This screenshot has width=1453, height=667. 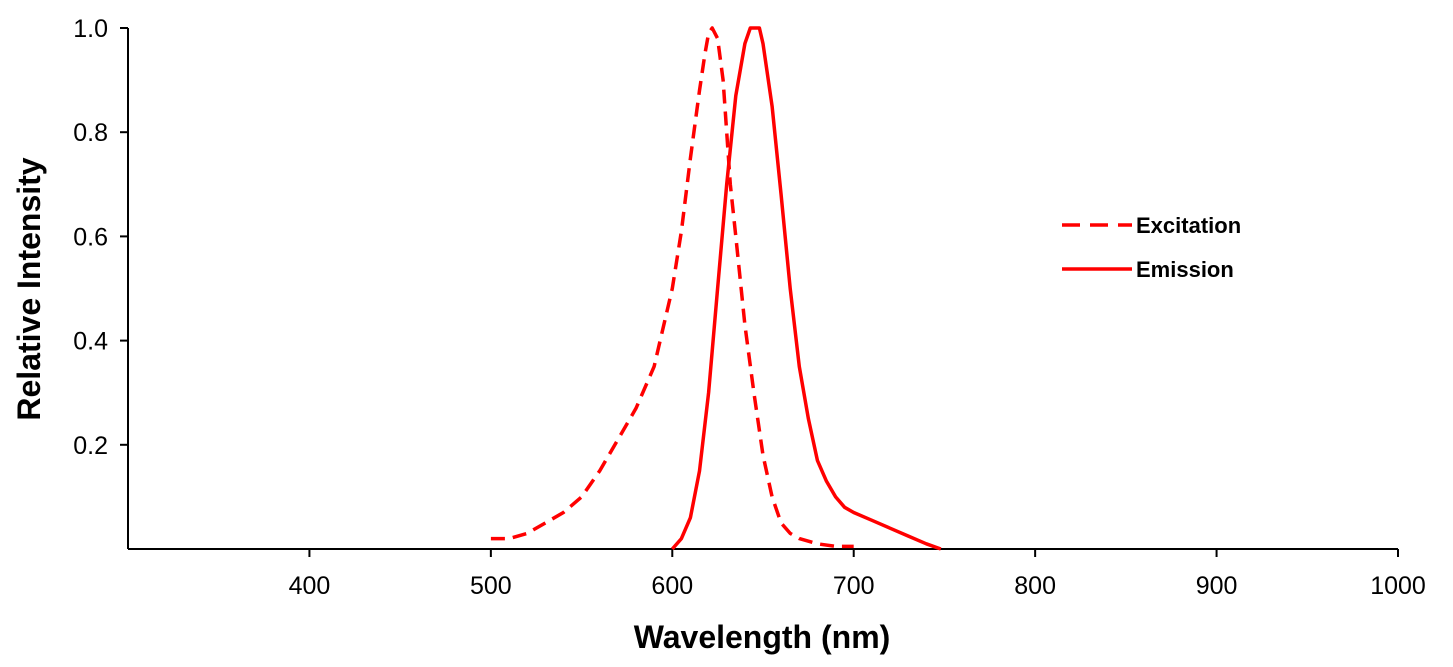 I want to click on x-tick-label: 900, so click(x=1217, y=586).